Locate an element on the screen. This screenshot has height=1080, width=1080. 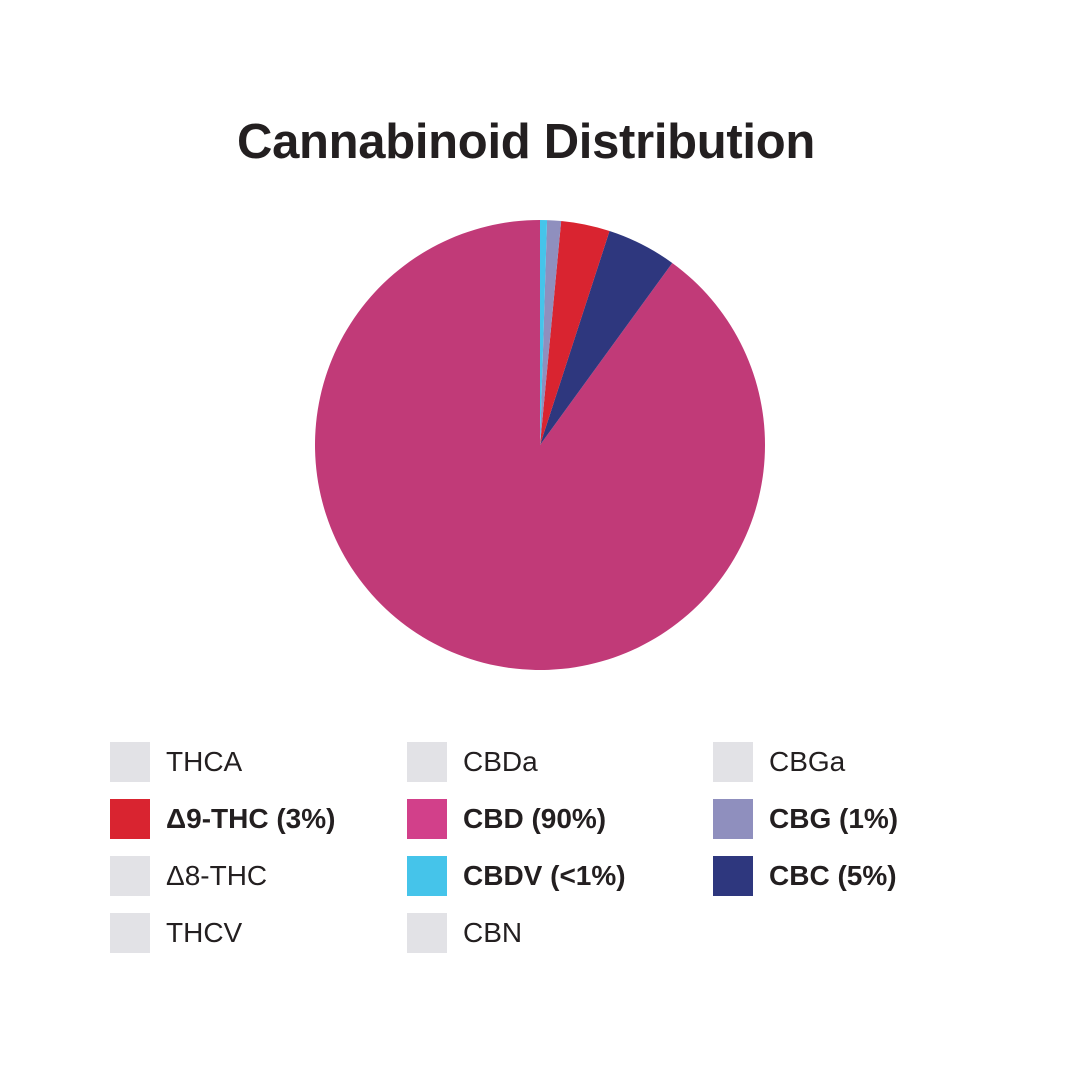
legend-item: CBC (5%) is located at coordinates (805, 876).